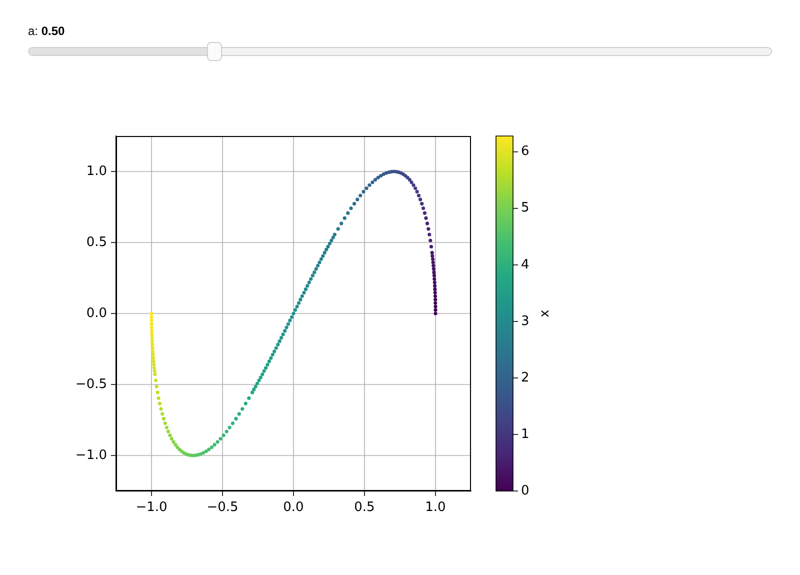  What do you see at coordinates (91, 384) in the screenshot?
I see `y-tick-label: −0.5` at bounding box center [91, 384].